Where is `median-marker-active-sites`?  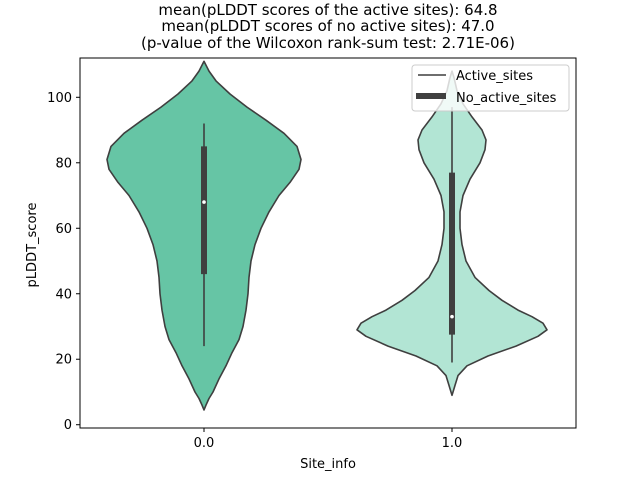
median-marker-active-sites is located at coordinates (204, 202).